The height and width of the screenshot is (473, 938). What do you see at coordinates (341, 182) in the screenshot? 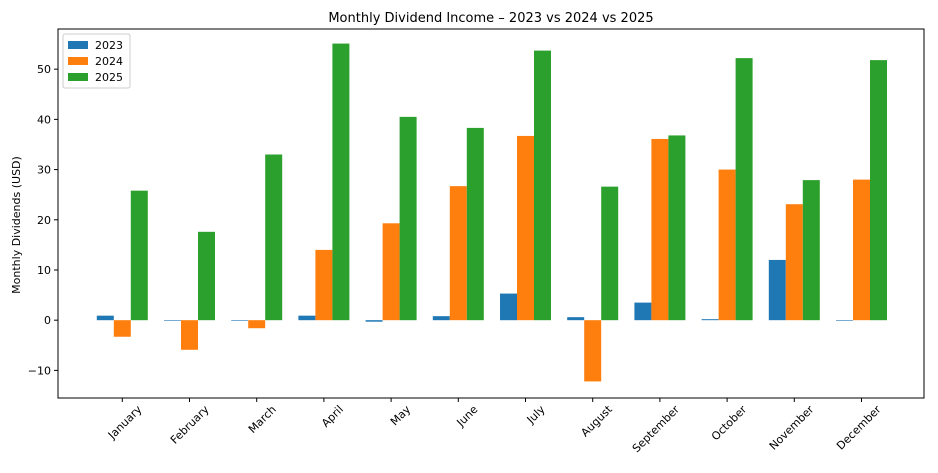
I see `bar-2025-april` at bounding box center [341, 182].